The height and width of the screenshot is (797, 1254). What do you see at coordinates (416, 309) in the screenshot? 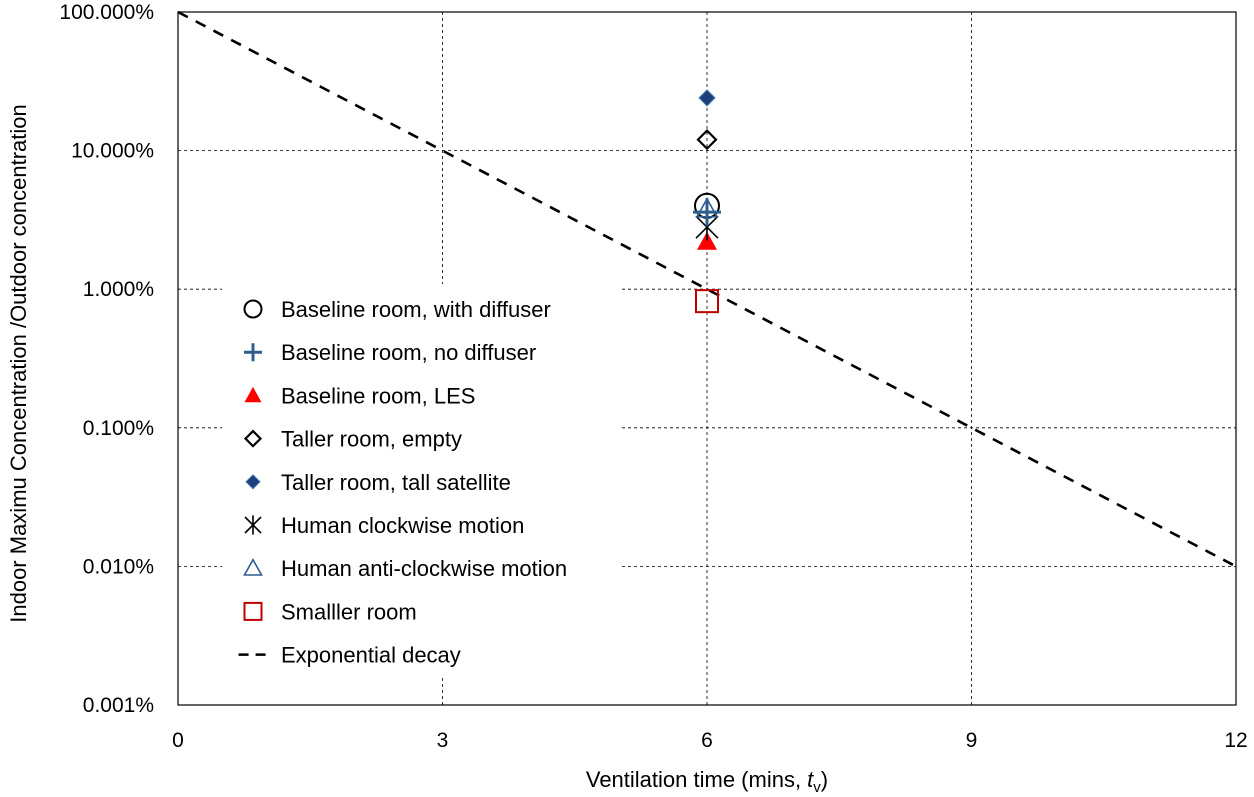
I see `legend-label: Baseline room, with diffuser` at bounding box center [416, 309].